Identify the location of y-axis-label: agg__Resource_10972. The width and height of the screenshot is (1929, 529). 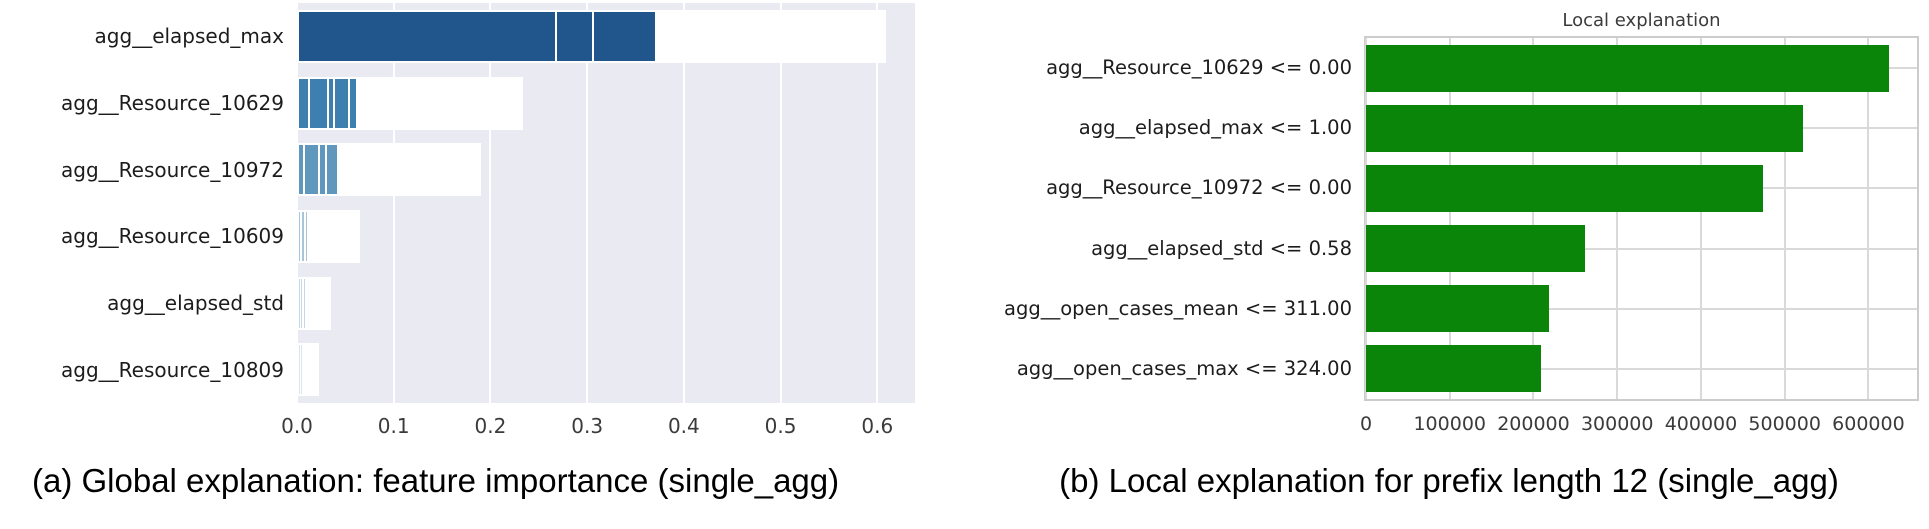
(172, 169).